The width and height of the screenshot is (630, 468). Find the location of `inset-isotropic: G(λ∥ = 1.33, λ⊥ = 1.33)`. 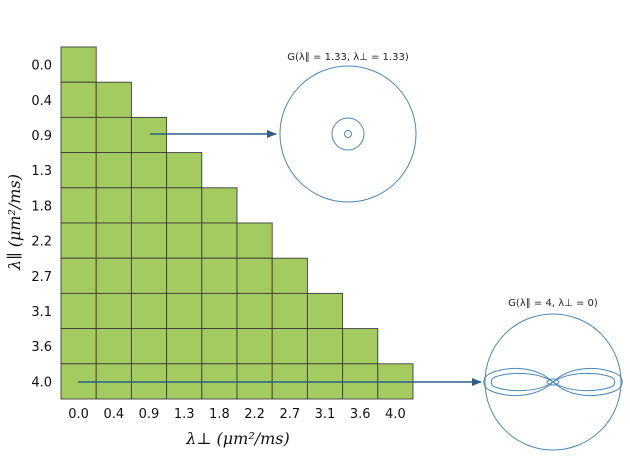

inset-isotropic: G(λ∥ = 1.33, λ⊥ = 1.33) is located at coordinates (348, 127).